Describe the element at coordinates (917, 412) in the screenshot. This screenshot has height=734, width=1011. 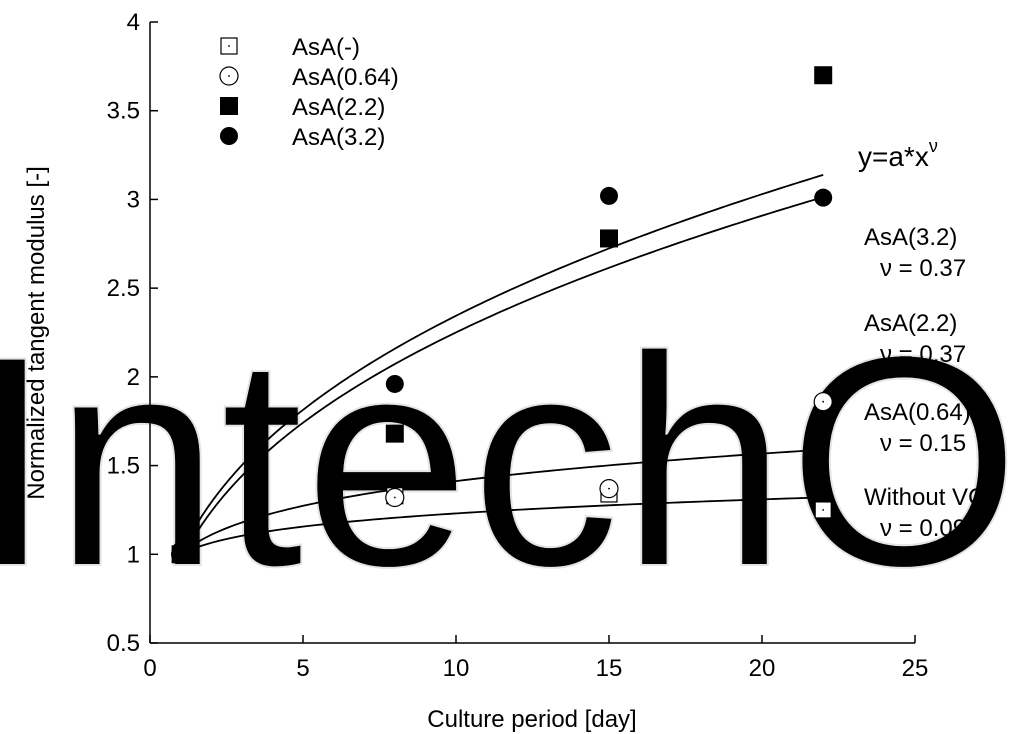
I see `fit-label-asa-0-64: AsA(0.64)` at that location.